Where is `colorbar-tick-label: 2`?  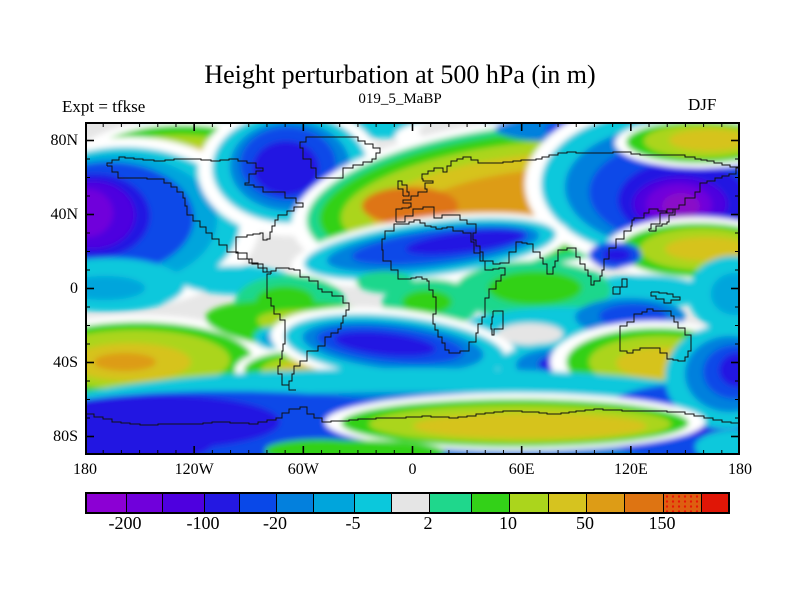
colorbar-tick-label: 2 is located at coordinates (428, 523).